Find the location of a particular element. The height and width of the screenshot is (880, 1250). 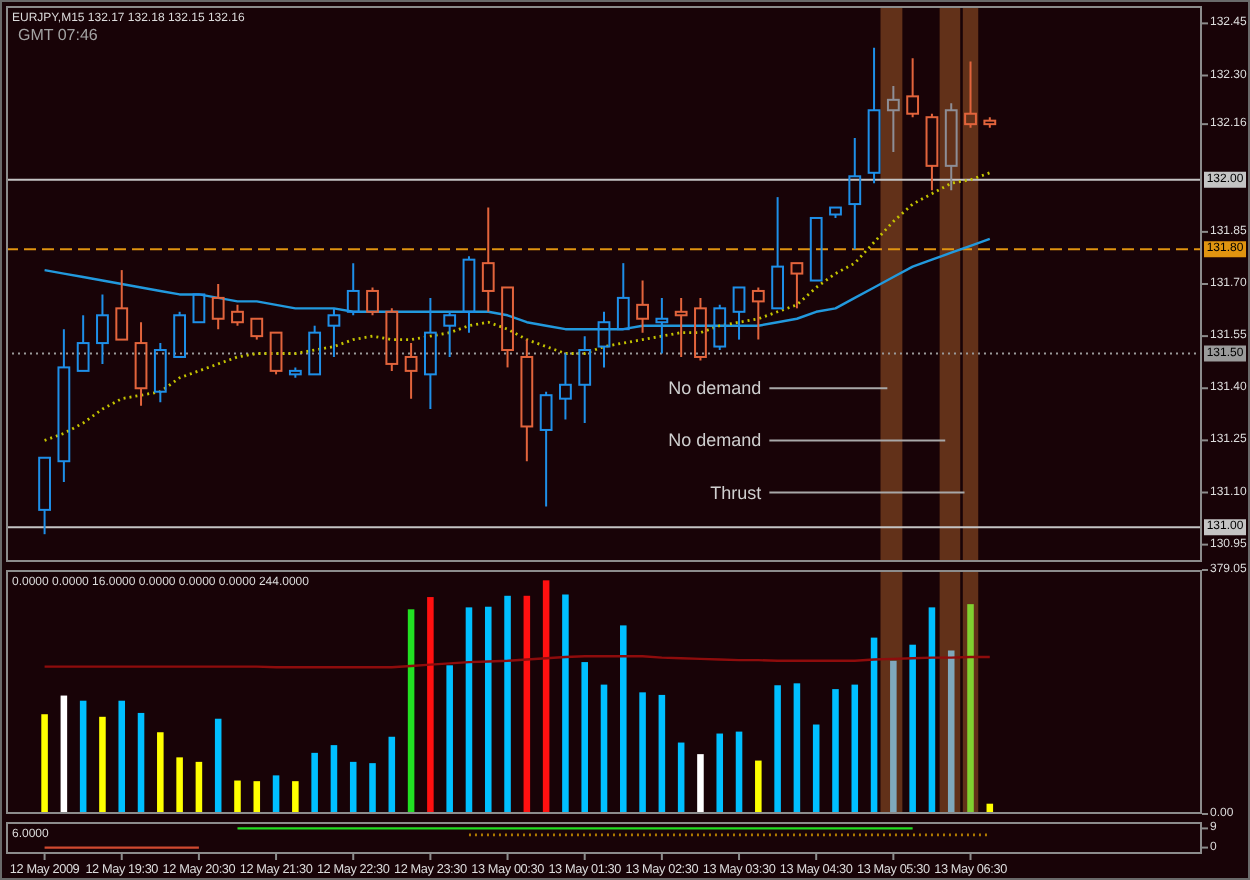

text: GMT 07:46 is located at coordinates (58, 35).